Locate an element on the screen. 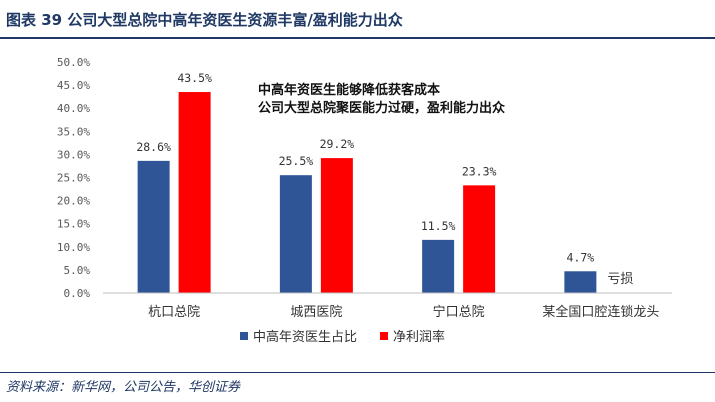 The width and height of the screenshot is (715, 402). x-category-label: 杭口总院 is located at coordinates (174, 312).